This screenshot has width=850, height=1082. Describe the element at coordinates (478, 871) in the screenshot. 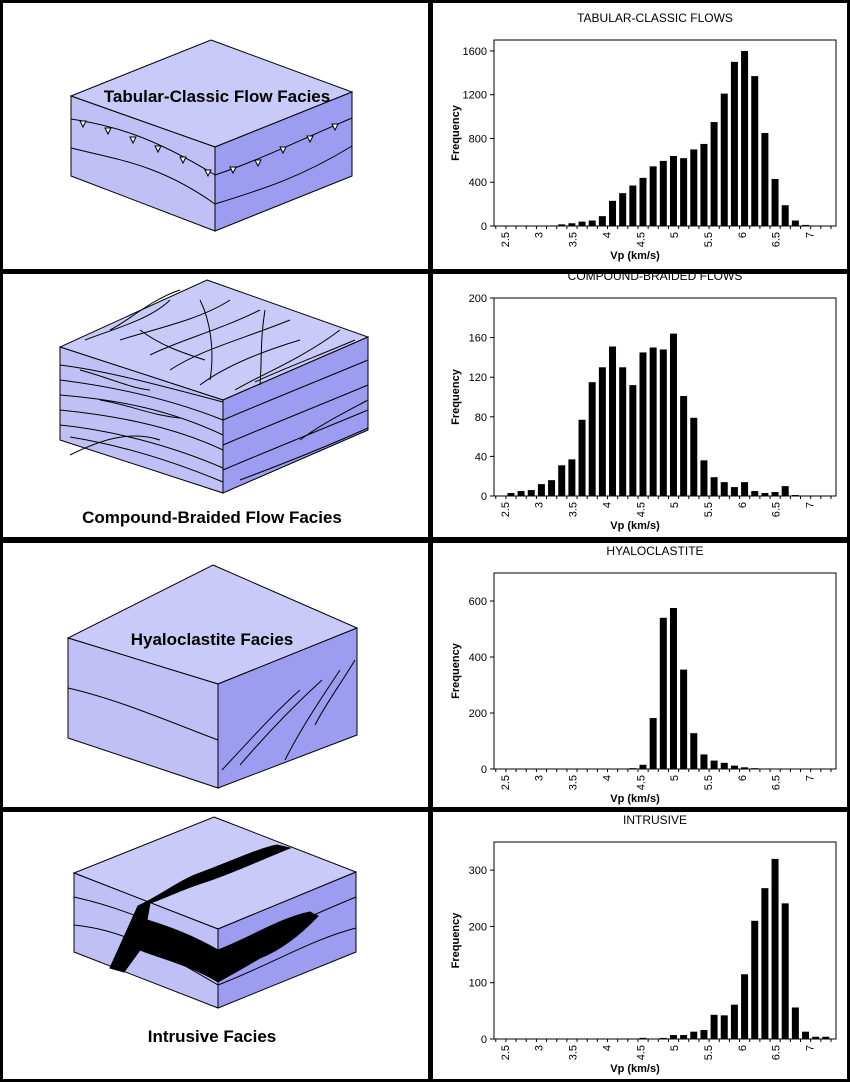

I see `y-tick-label: 300` at that location.